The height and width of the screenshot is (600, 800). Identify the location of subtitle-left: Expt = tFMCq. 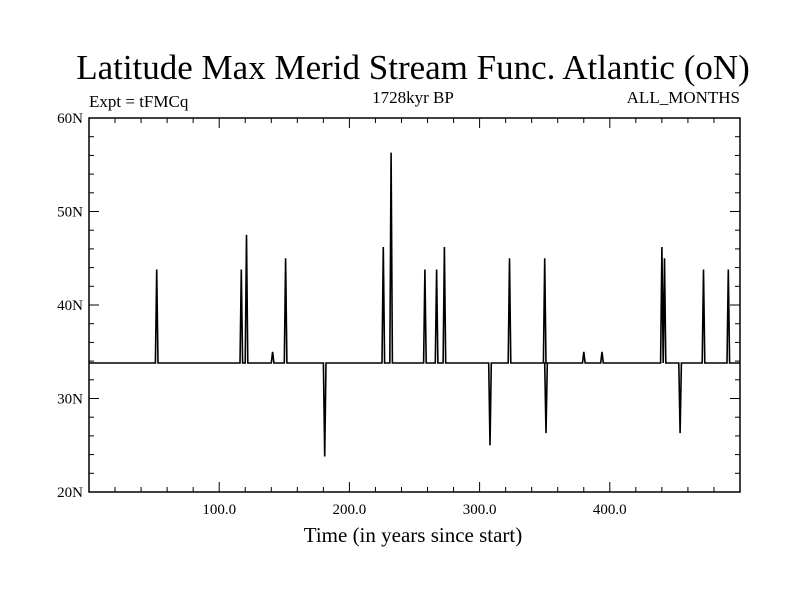
(139, 101).